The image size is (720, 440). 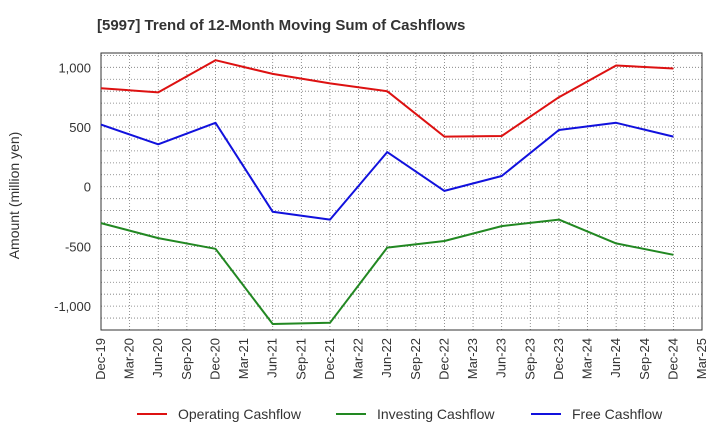 I want to click on x-tick-label: Jun-22, so click(x=386, y=358).